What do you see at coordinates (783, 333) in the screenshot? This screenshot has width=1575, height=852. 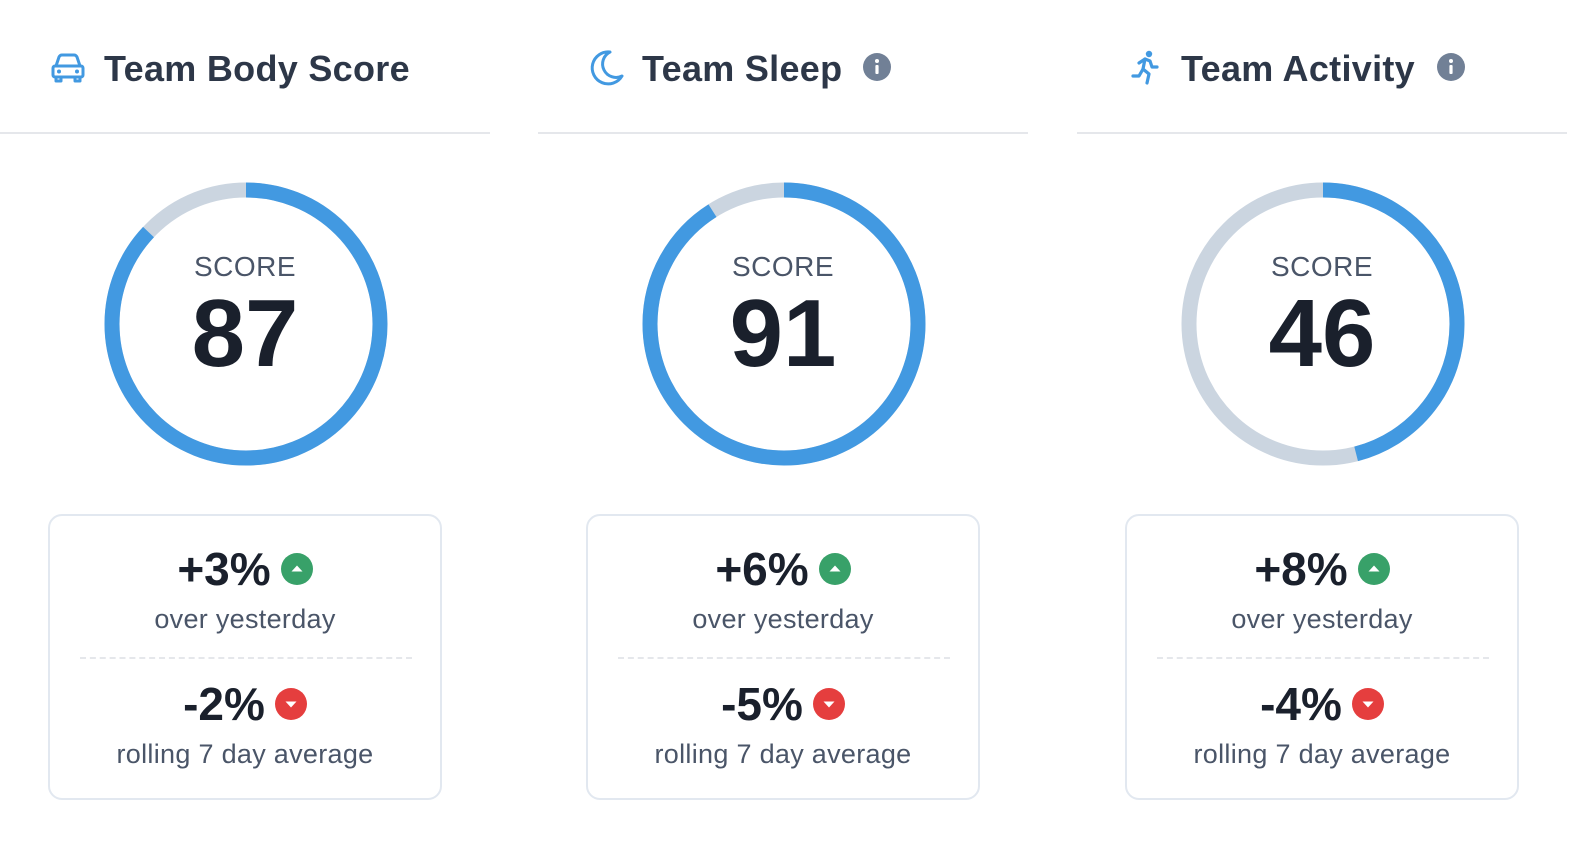 I see `score-value: 91` at bounding box center [783, 333].